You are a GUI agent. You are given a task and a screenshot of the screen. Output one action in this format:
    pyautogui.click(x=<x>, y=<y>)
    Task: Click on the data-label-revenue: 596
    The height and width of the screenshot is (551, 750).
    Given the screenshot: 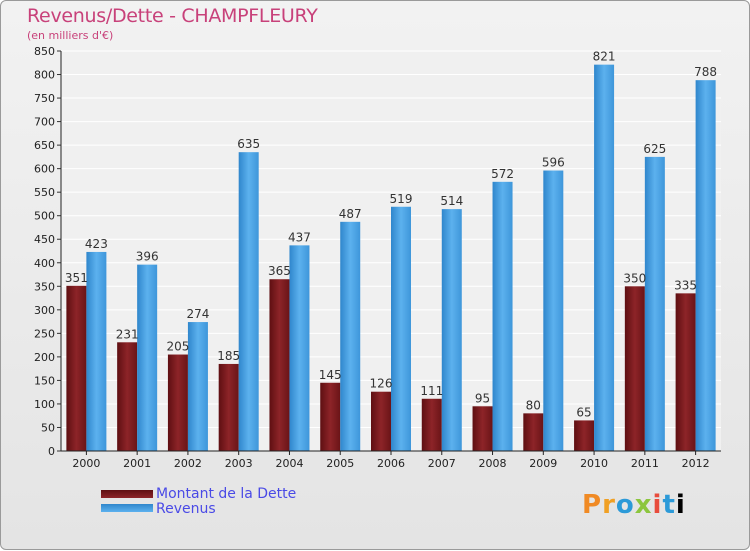 What is the action you would take?
    pyautogui.click(x=553, y=163)
    